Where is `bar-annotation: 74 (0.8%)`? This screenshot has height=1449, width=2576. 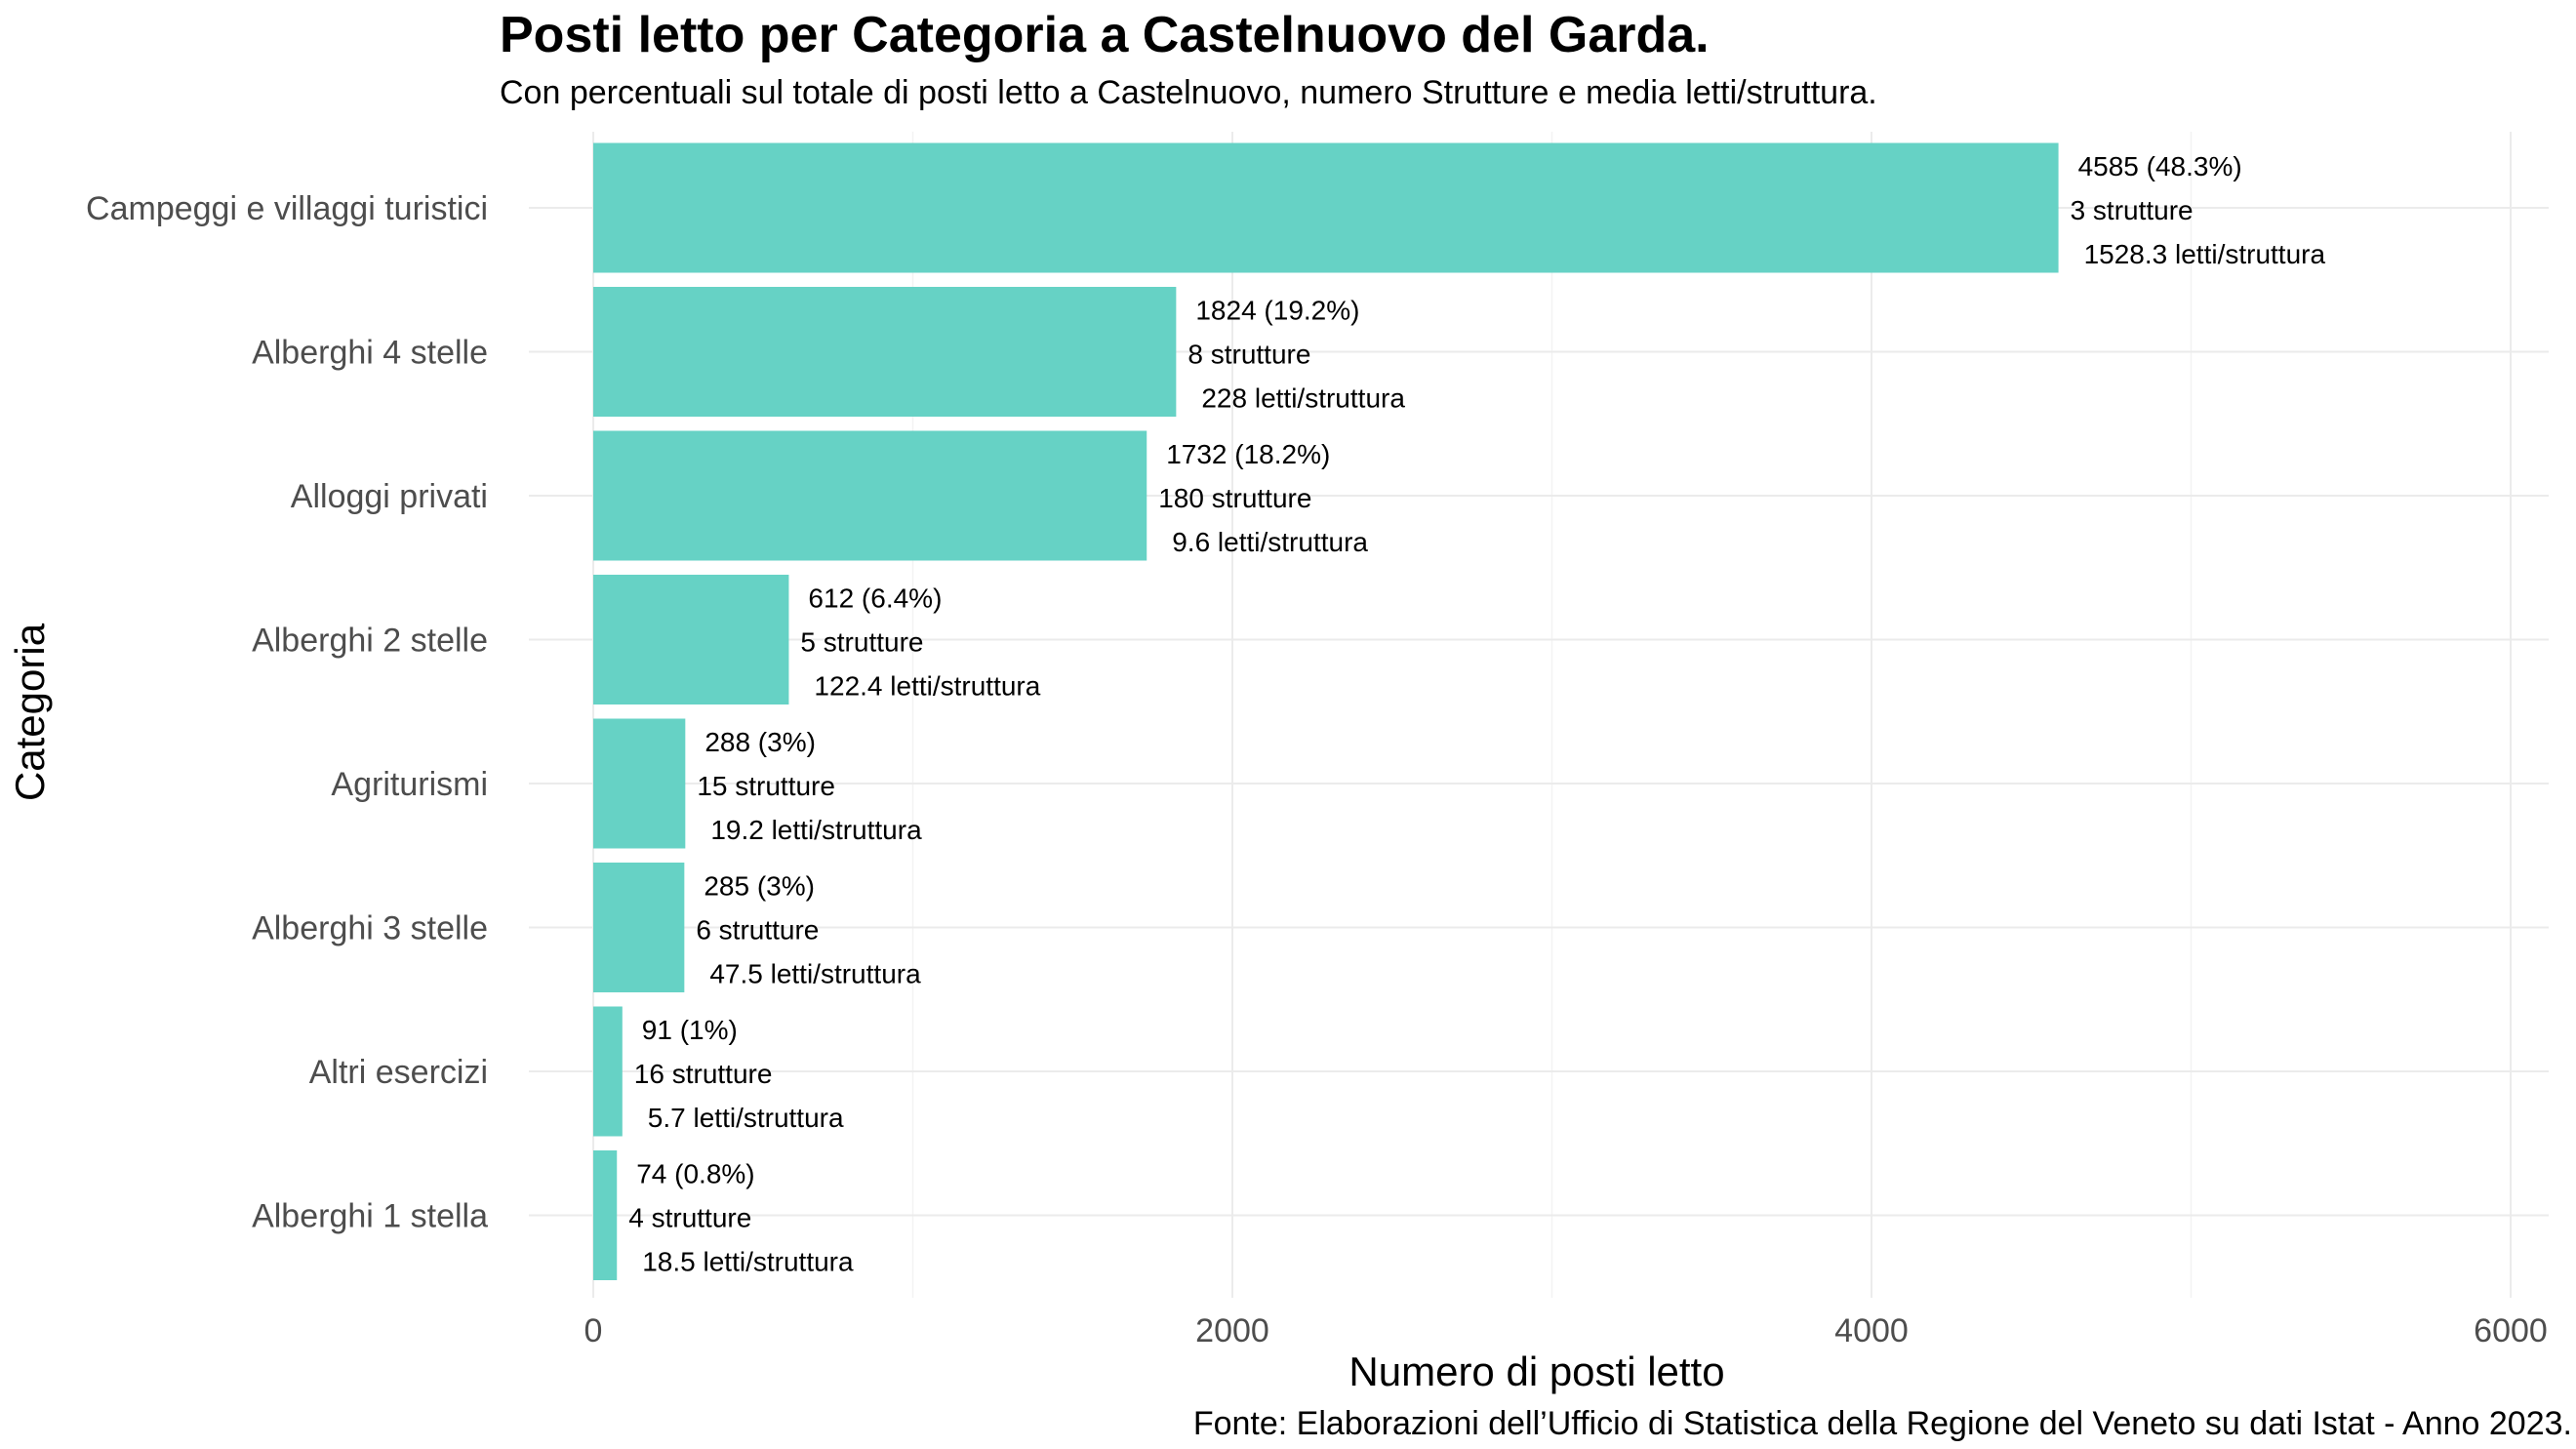 bar-annotation: 74 (0.8%) is located at coordinates (695, 1174).